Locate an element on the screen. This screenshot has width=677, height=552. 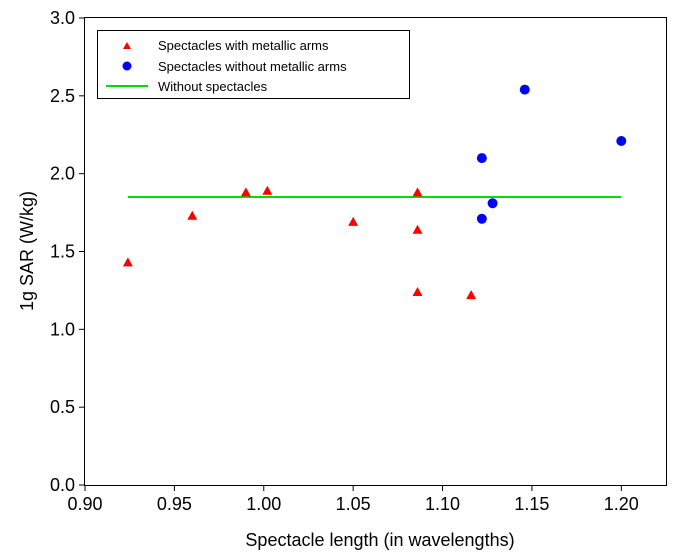
y-tick-label: 2.5 is located at coordinates (62, 96).